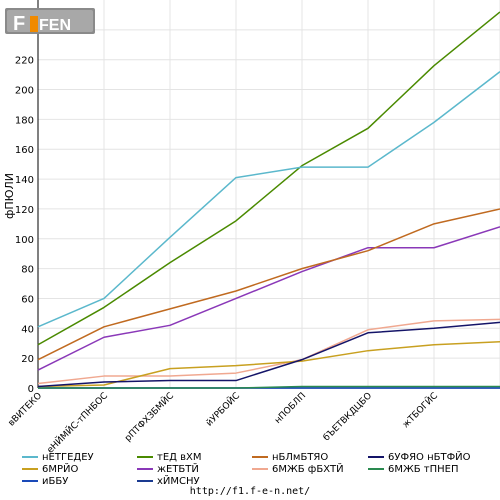  I want to click on footer-url: http://f1.f-e-n.net/, so click(250, 491).